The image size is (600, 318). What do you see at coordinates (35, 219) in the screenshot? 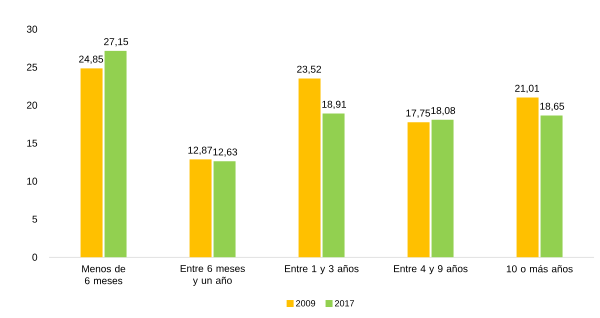
I see `y-tick-label: 5` at bounding box center [35, 219].